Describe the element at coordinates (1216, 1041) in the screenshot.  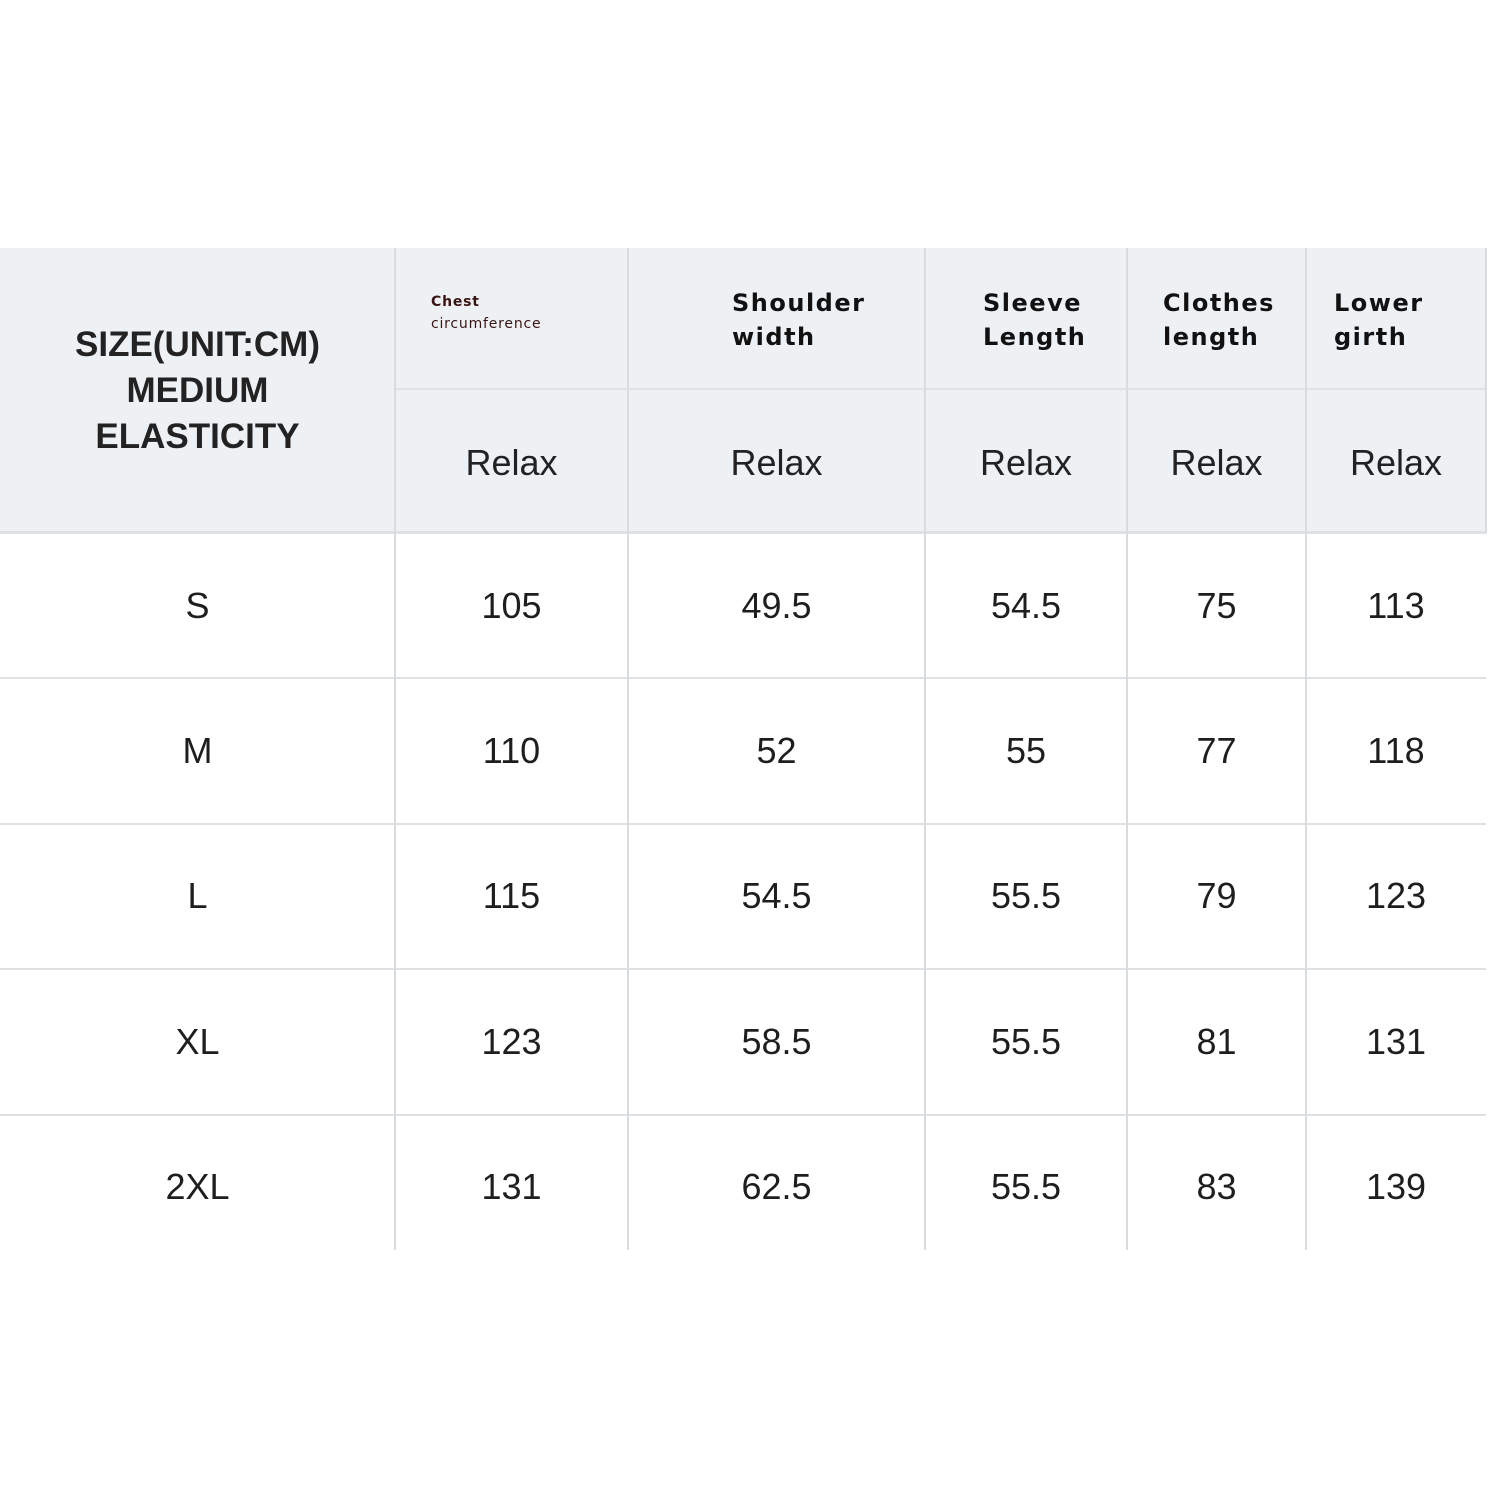
I see `table-cell: 81` at that location.